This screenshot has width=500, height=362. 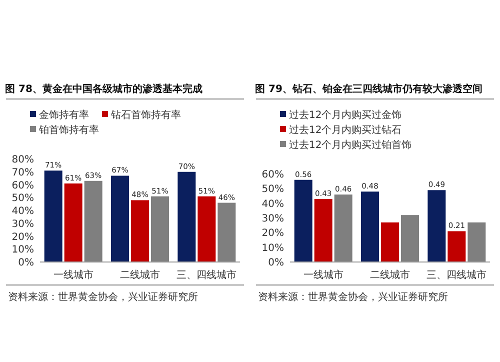 I want to click on legend-label: 过去12个月内购买过钻石, so click(x=345, y=130).